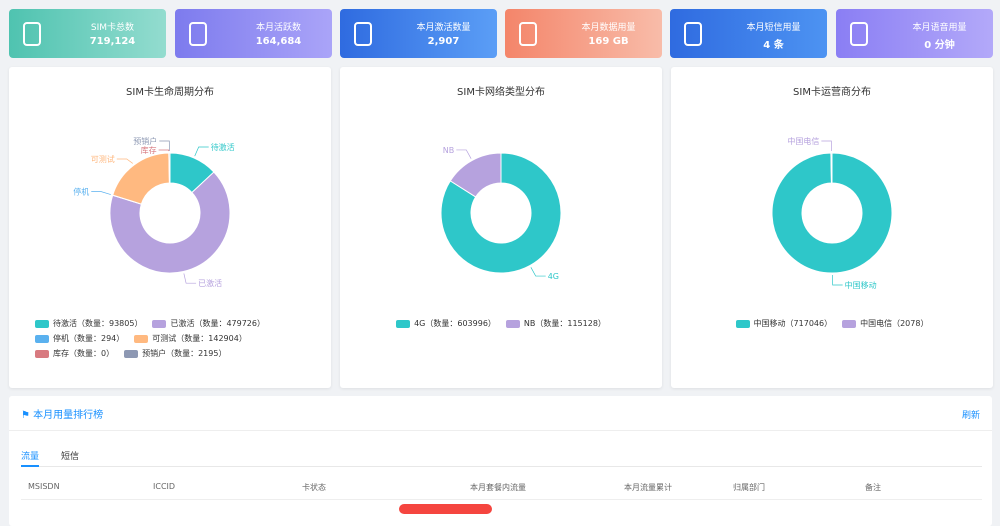 The image size is (1000, 526). What do you see at coordinates (445, 509) in the screenshot?
I see `progress-bar` at bounding box center [445, 509].